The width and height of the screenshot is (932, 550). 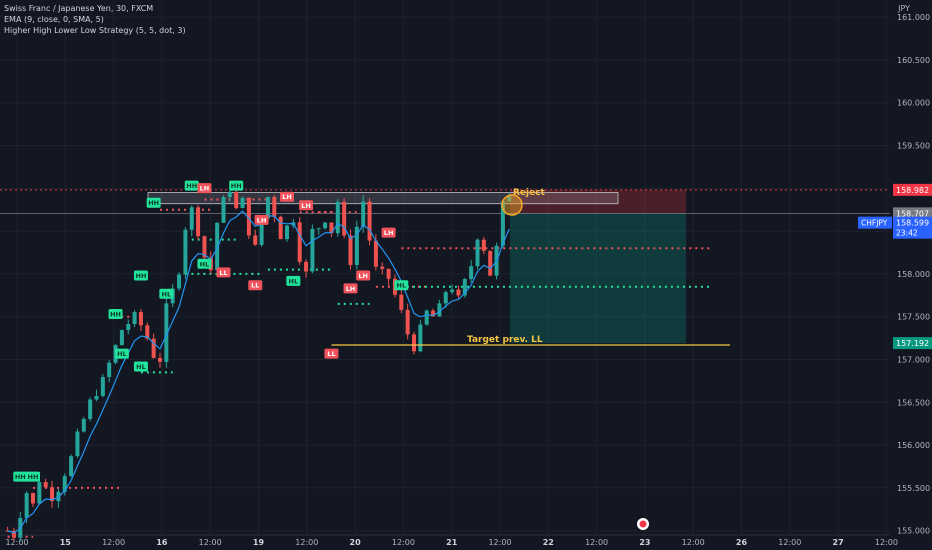 I want to click on reject-label: Reject, so click(x=529, y=193).